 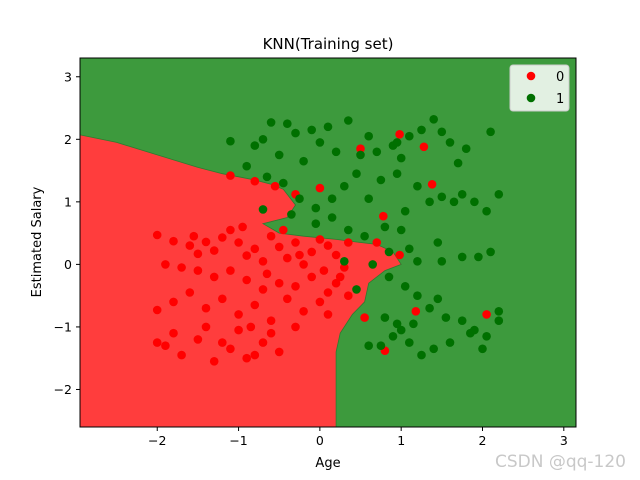 I want to click on legend: 01, so click(x=539, y=88).